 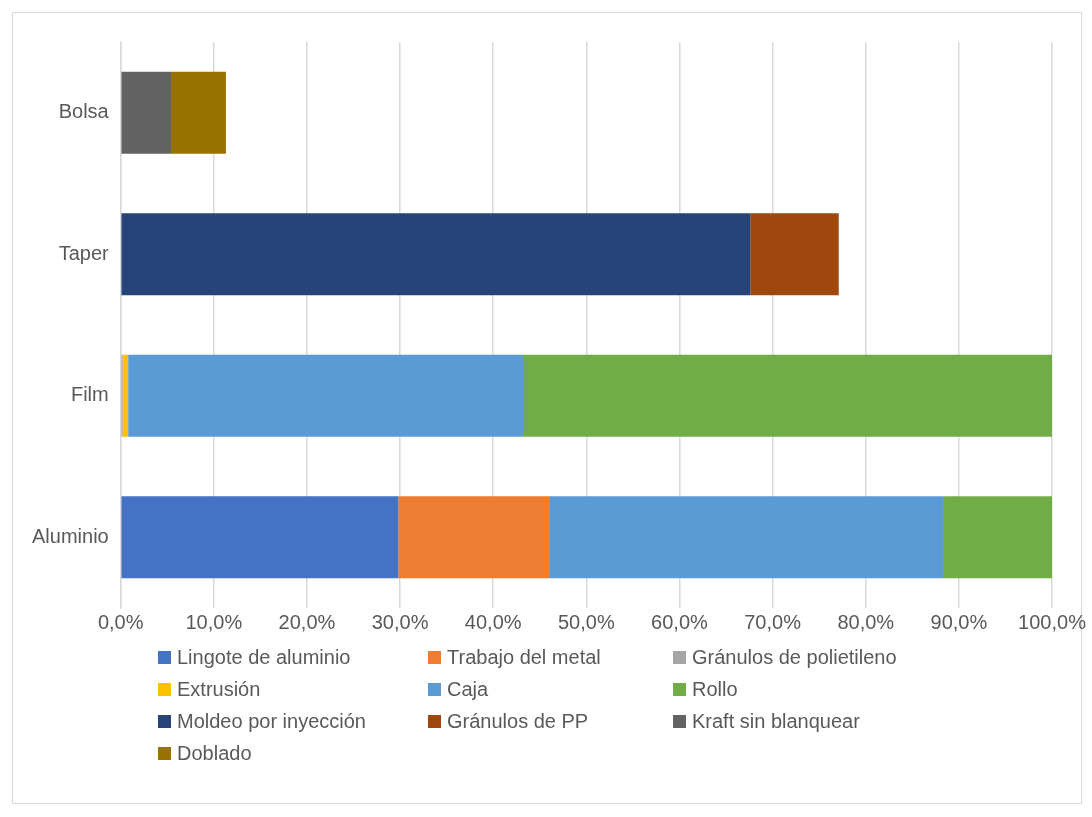 What do you see at coordinates (493, 621) in the screenshot?
I see `x-tick-label: 40,0%` at bounding box center [493, 621].